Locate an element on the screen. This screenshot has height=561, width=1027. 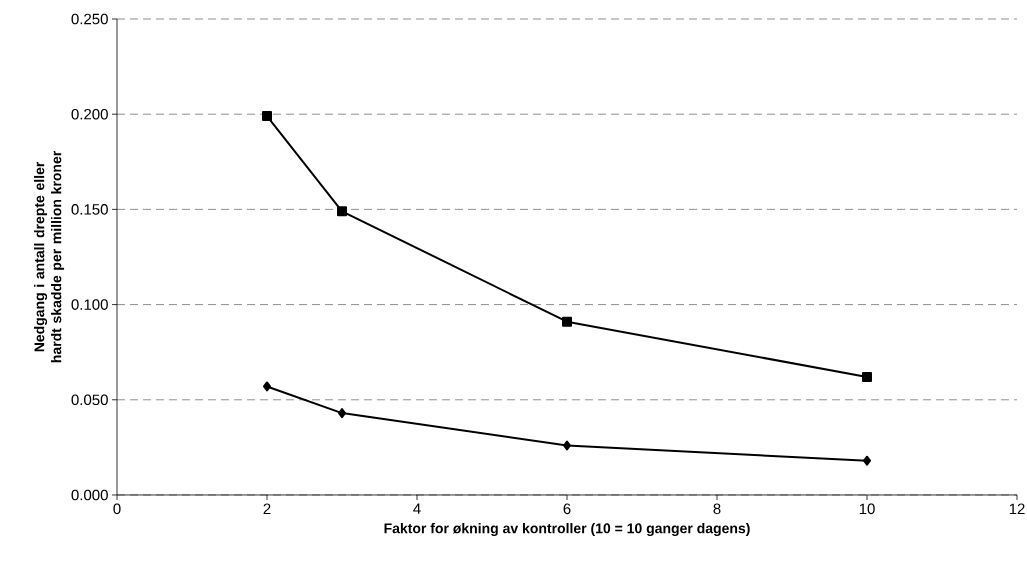
y-axis-title: Nedgang i antall drepte eller hardt skadde per million kroner is located at coordinates (49, 257).